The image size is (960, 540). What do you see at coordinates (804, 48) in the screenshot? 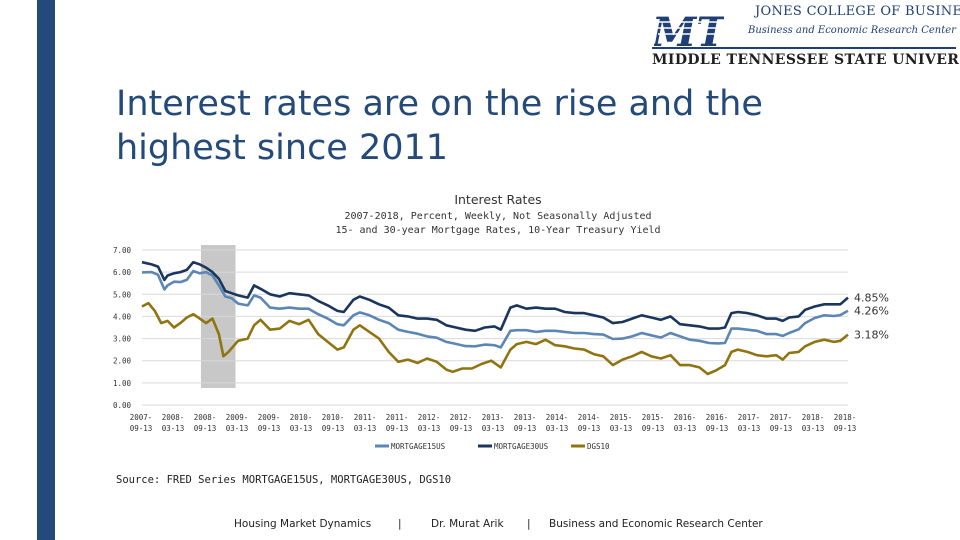
I see `logo-divider` at bounding box center [804, 48].